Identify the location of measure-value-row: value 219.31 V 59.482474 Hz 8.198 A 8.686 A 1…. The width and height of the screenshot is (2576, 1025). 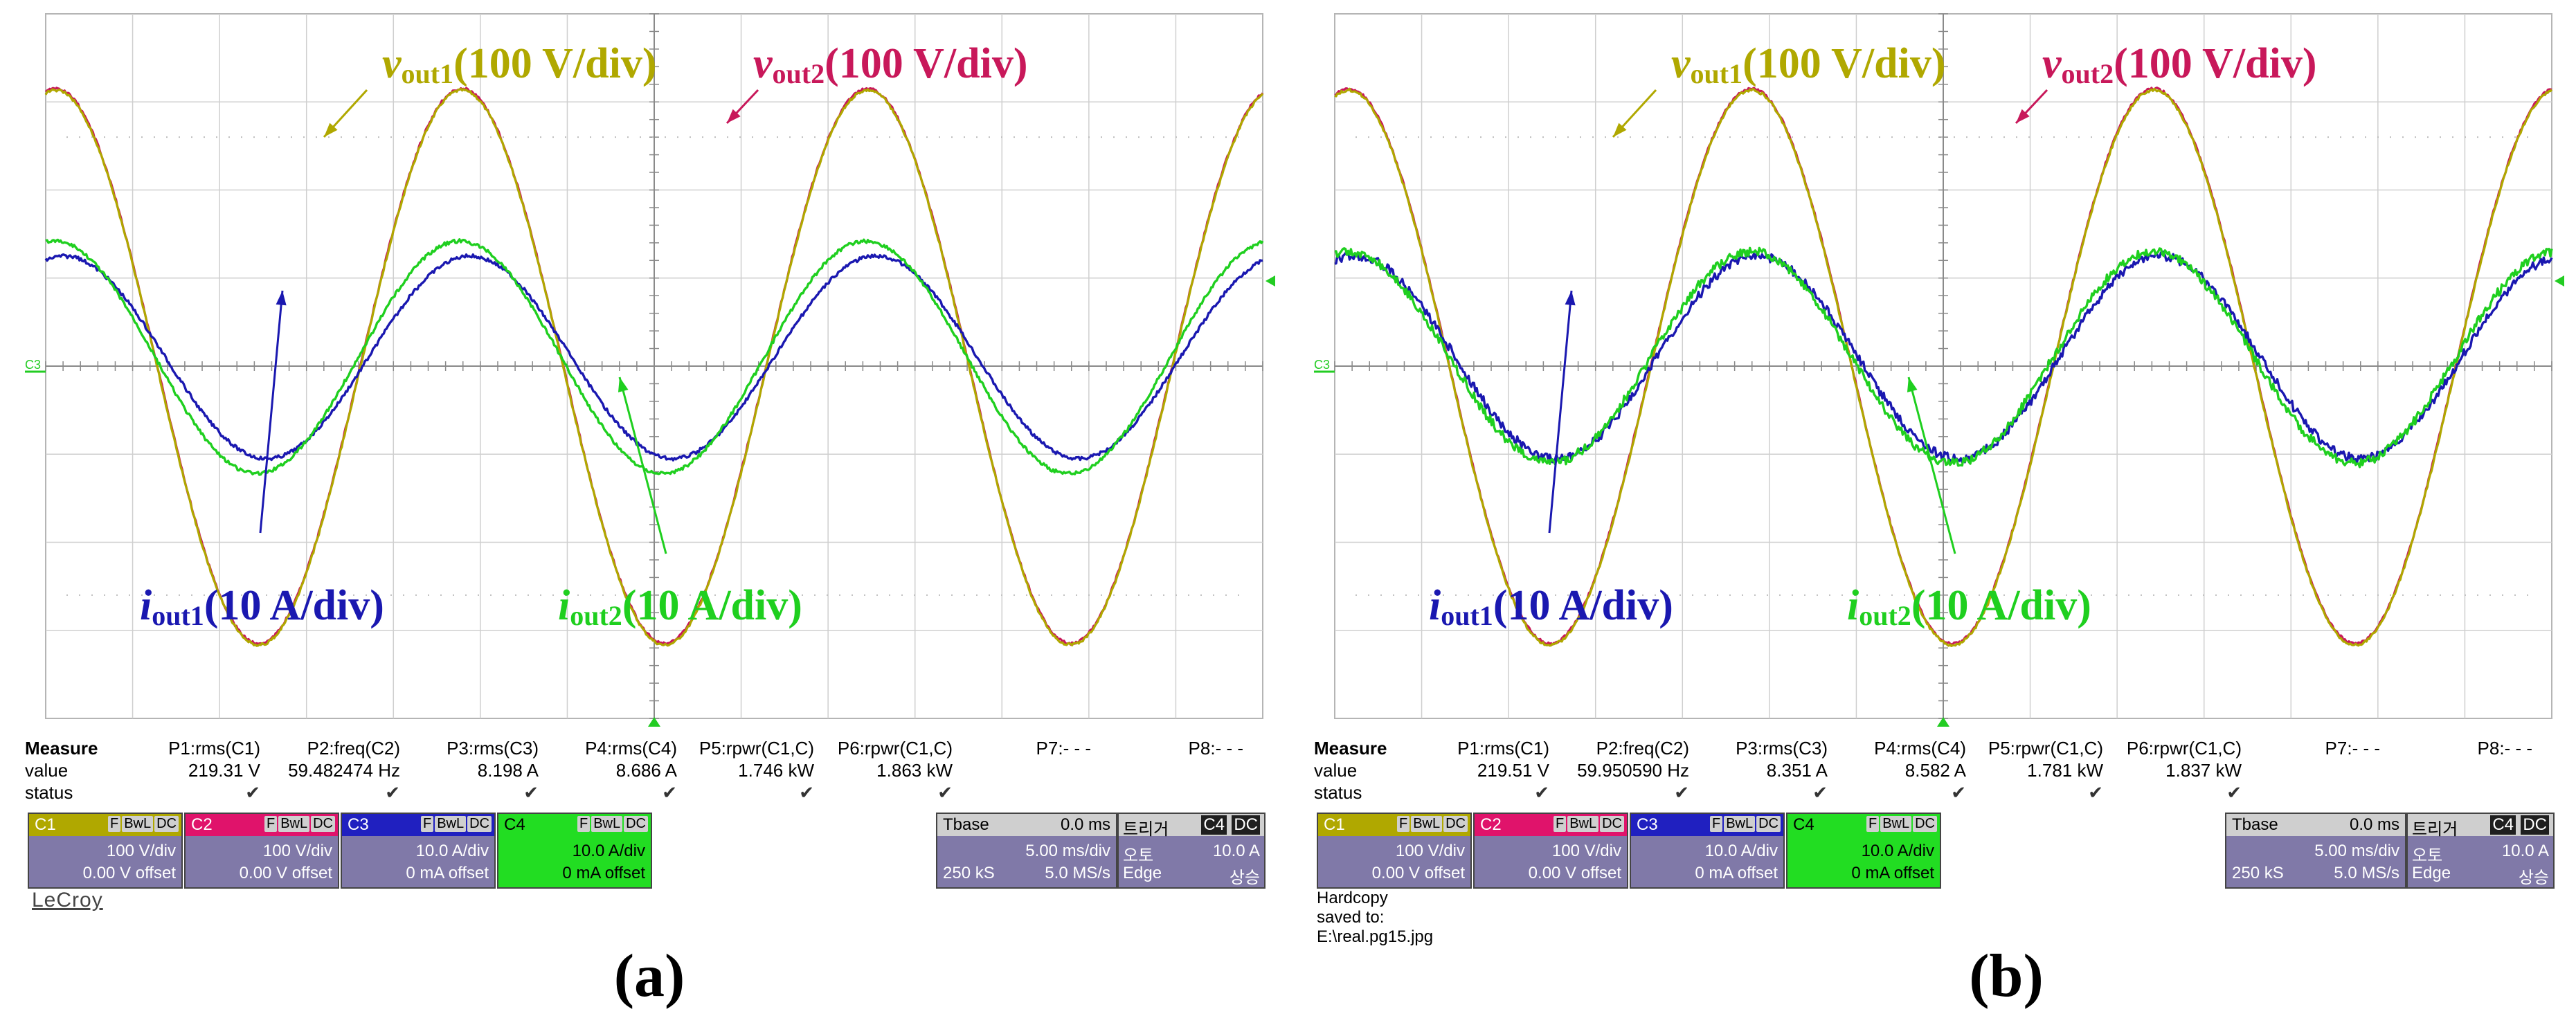
(648, 771).